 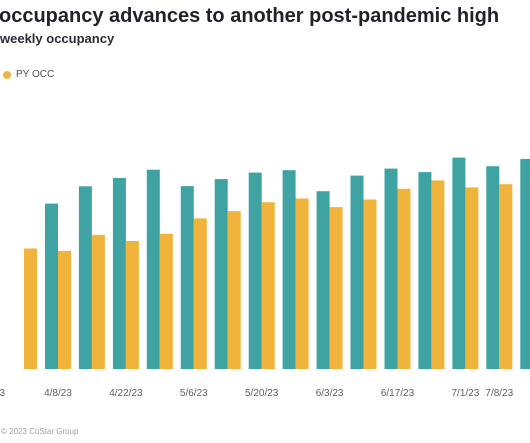 What do you see at coordinates (7, 74) in the screenshot?
I see `legend-py-occ-swatch` at bounding box center [7, 74].